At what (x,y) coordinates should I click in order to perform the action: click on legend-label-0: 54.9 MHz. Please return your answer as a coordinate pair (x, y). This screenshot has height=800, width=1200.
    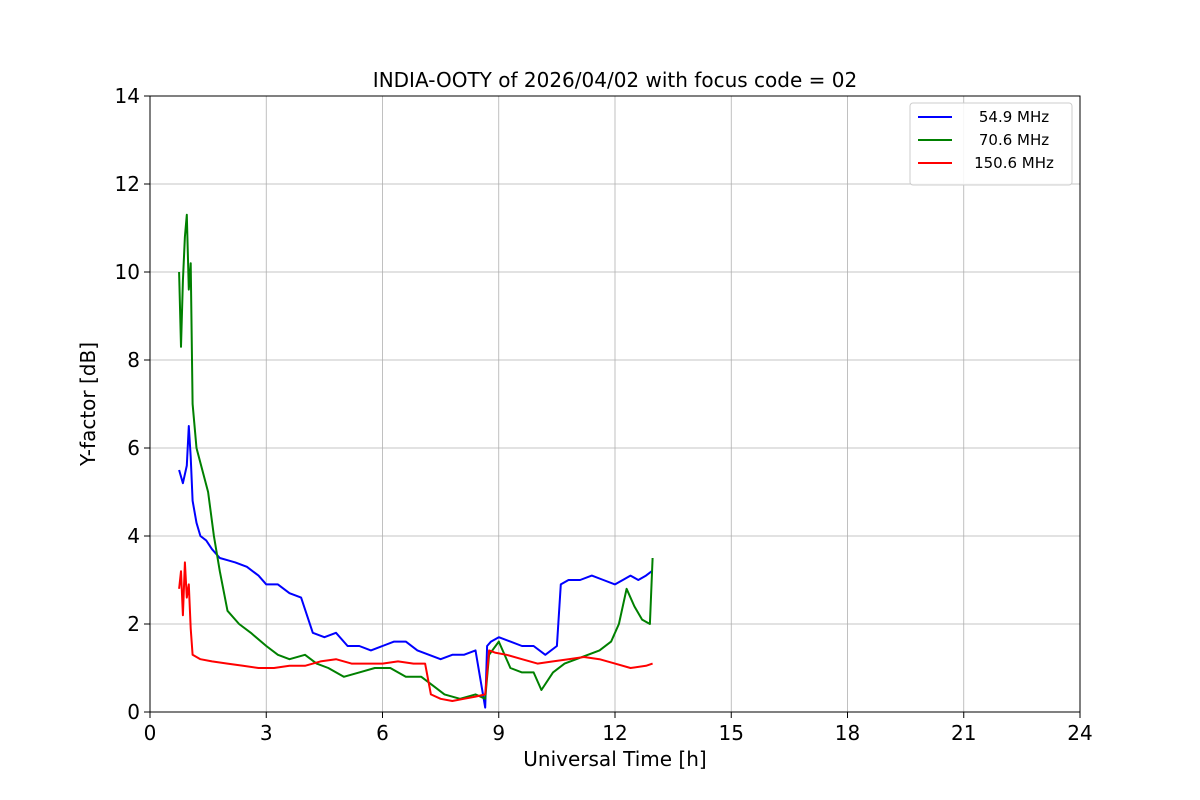
    Looking at the image, I should click on (1014, 117).